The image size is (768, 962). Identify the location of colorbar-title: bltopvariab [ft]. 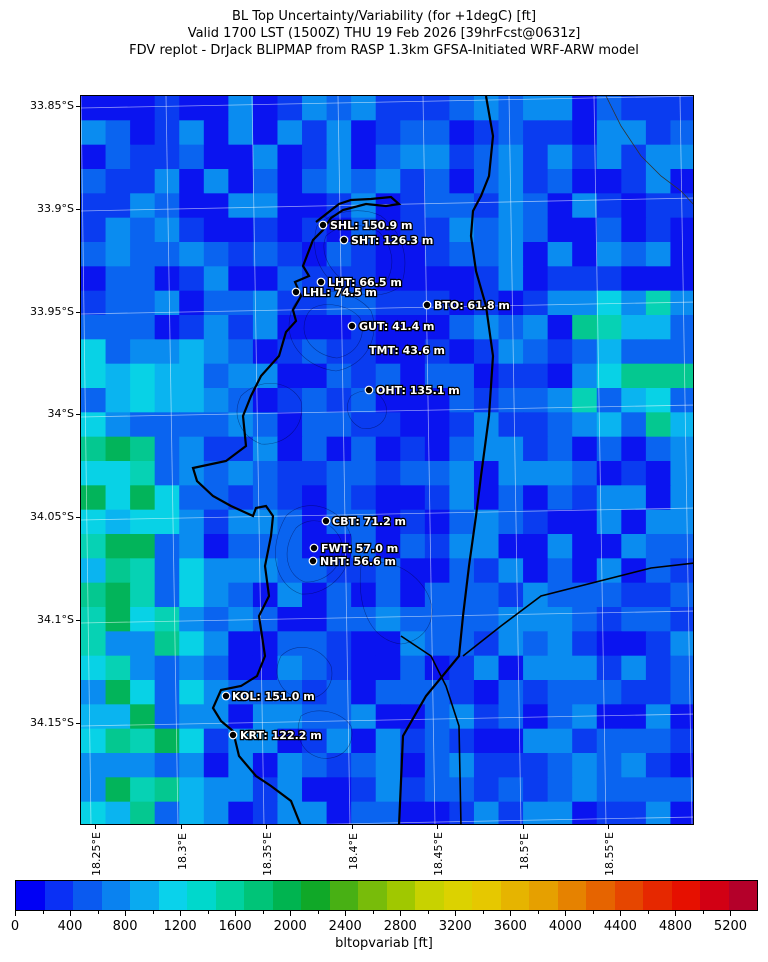
(384, 943).